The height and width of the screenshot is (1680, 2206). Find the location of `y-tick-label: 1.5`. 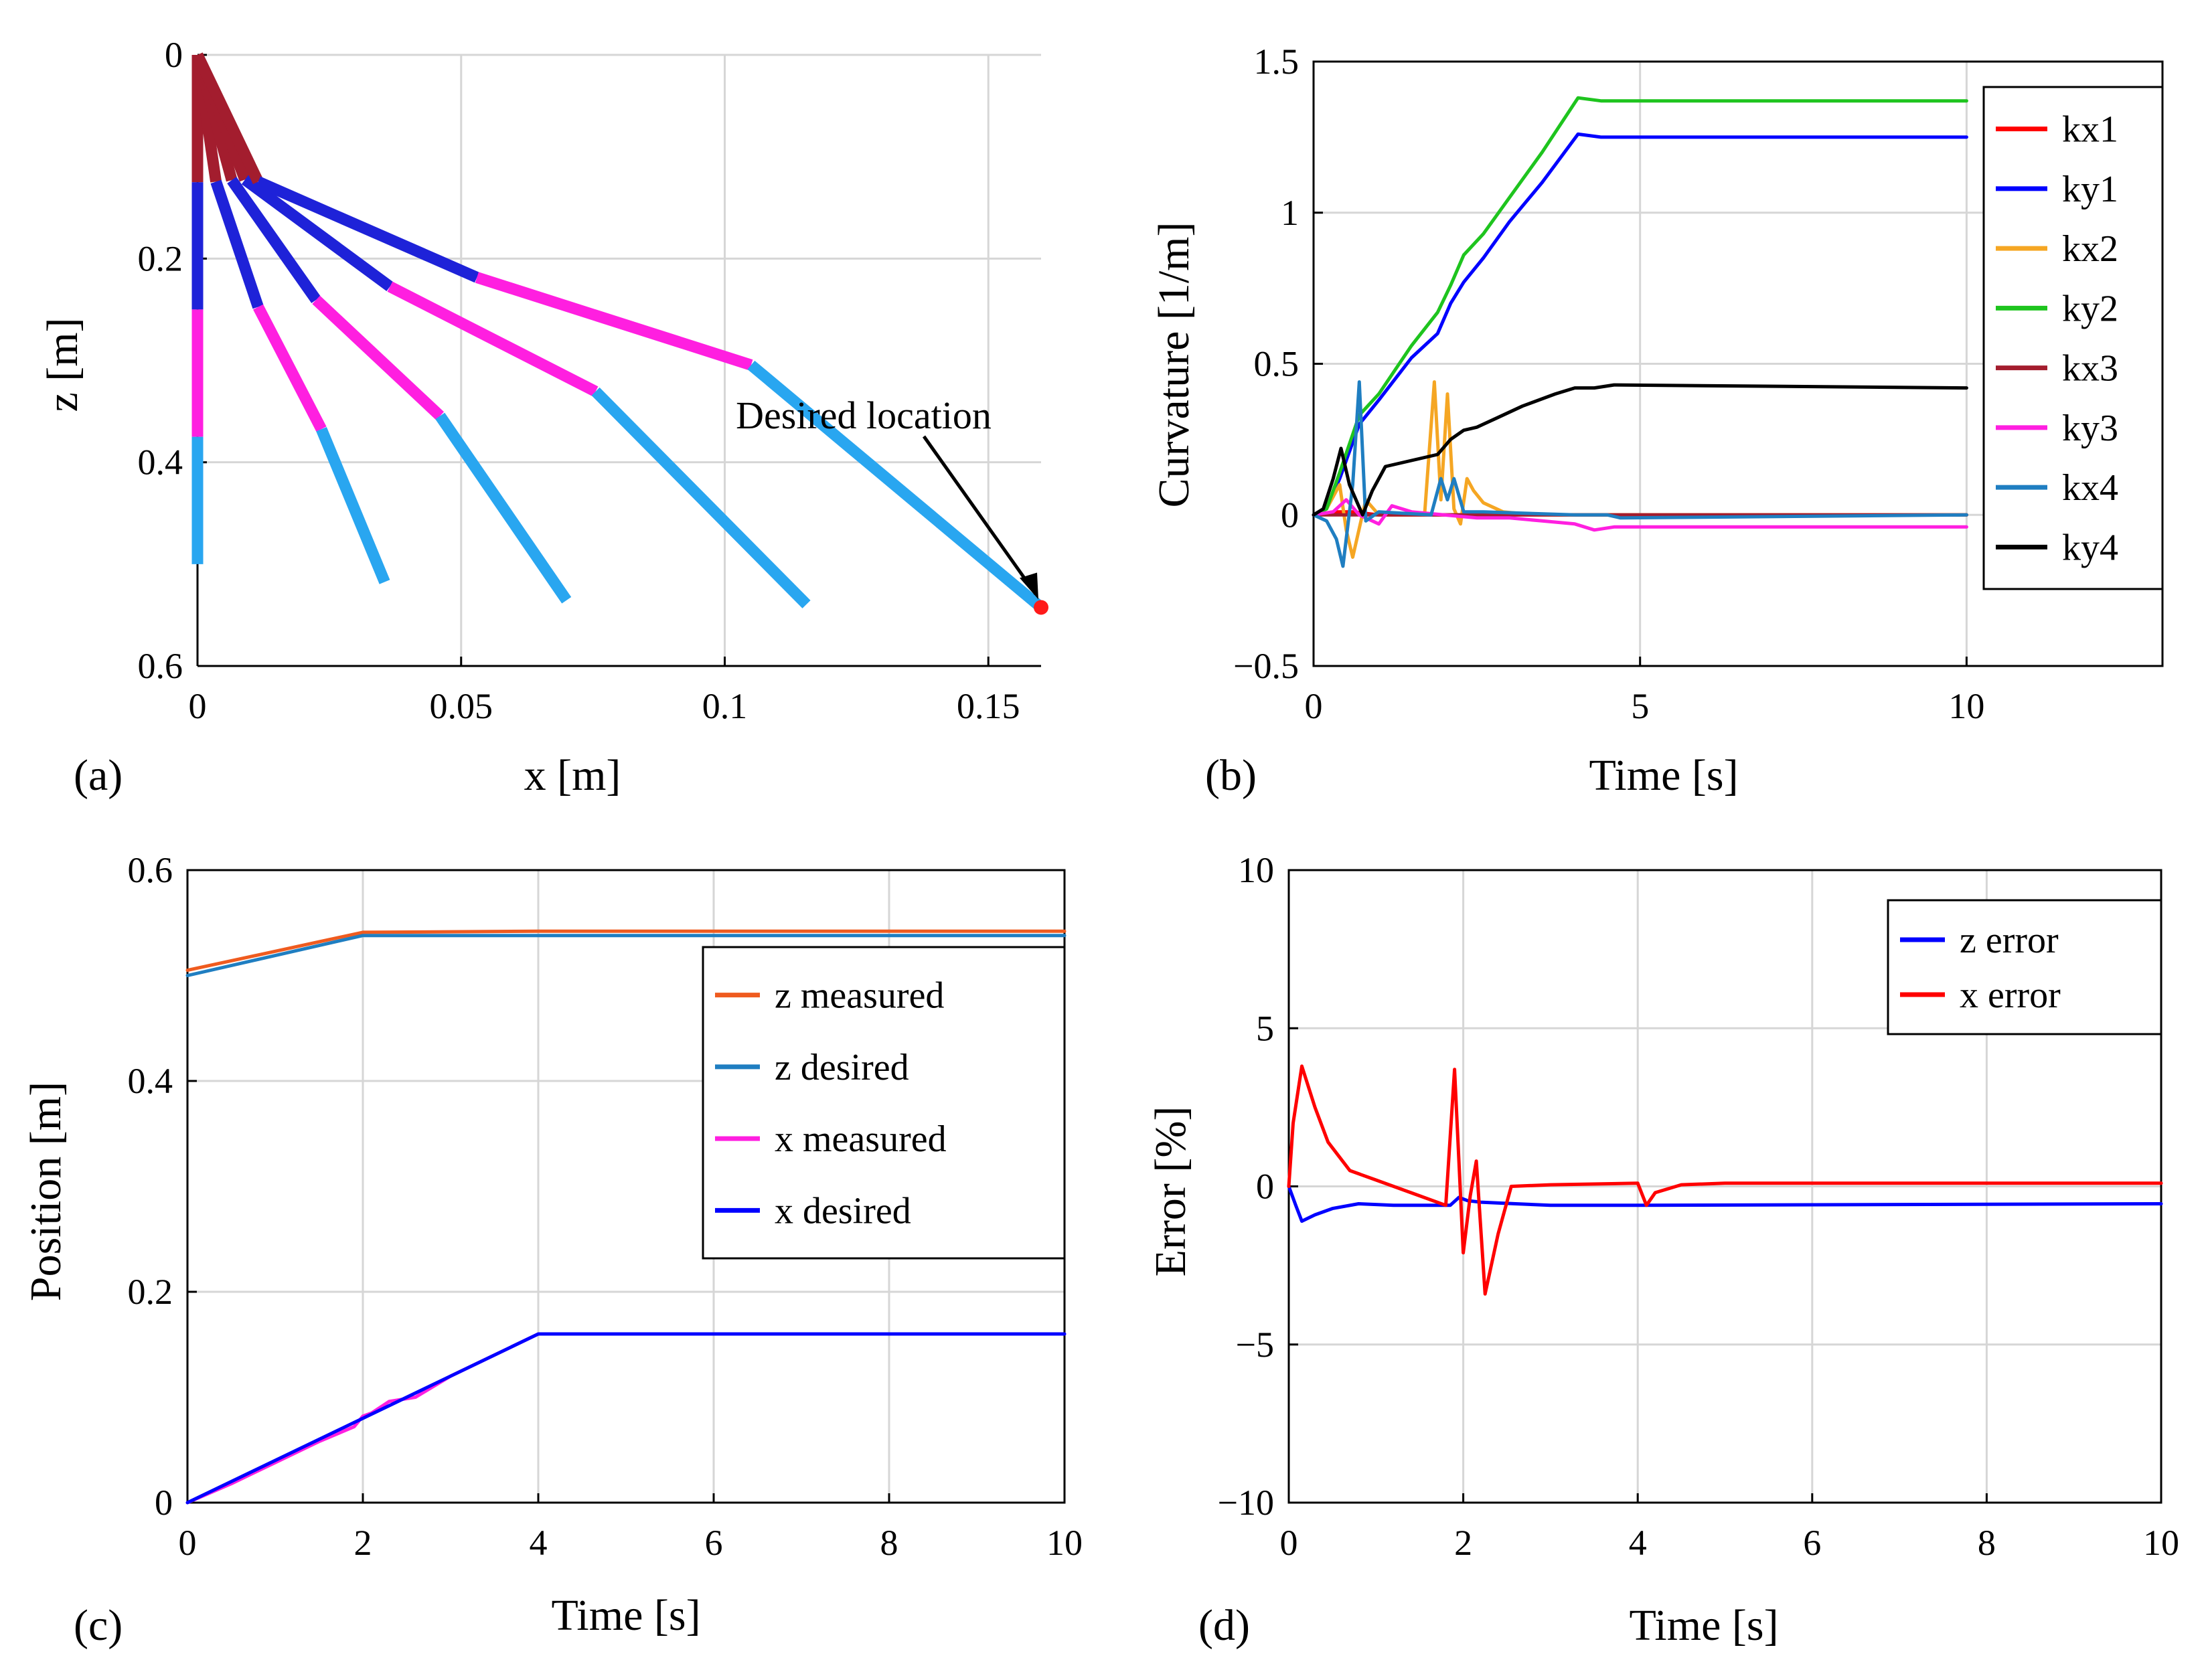

y-tick-label: 1.5 is located at coordinates (1276, 61).